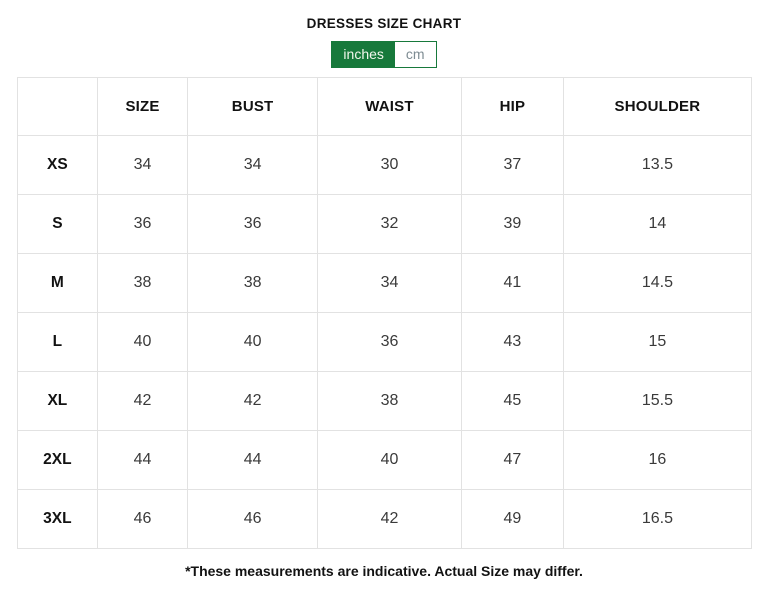  I want to click on size-value-cell: 13.5, so click(657, 165).